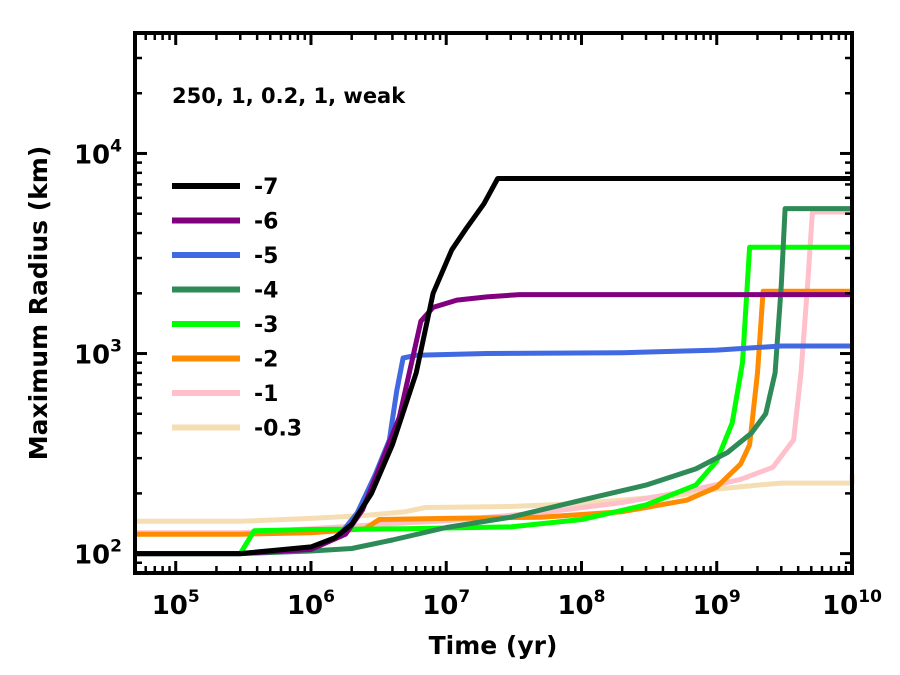 Image resolution: width=900 pixels, height=675 pixels. What do you see at coordinates (38, 303) in the screenshot?
I see `y-axis-title: Maximum Radius (km)` at bounding box center [38, 303].